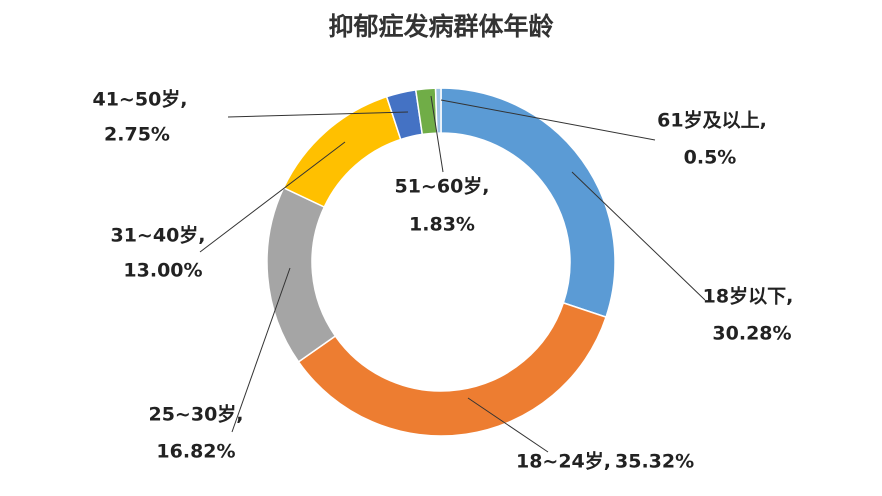 The height and width of the screenshot is (496, 882). What do you see at coordinates (137, 135) in the screenshot?
I see `value-label: 2.75%` at bounding box center [137, 135].